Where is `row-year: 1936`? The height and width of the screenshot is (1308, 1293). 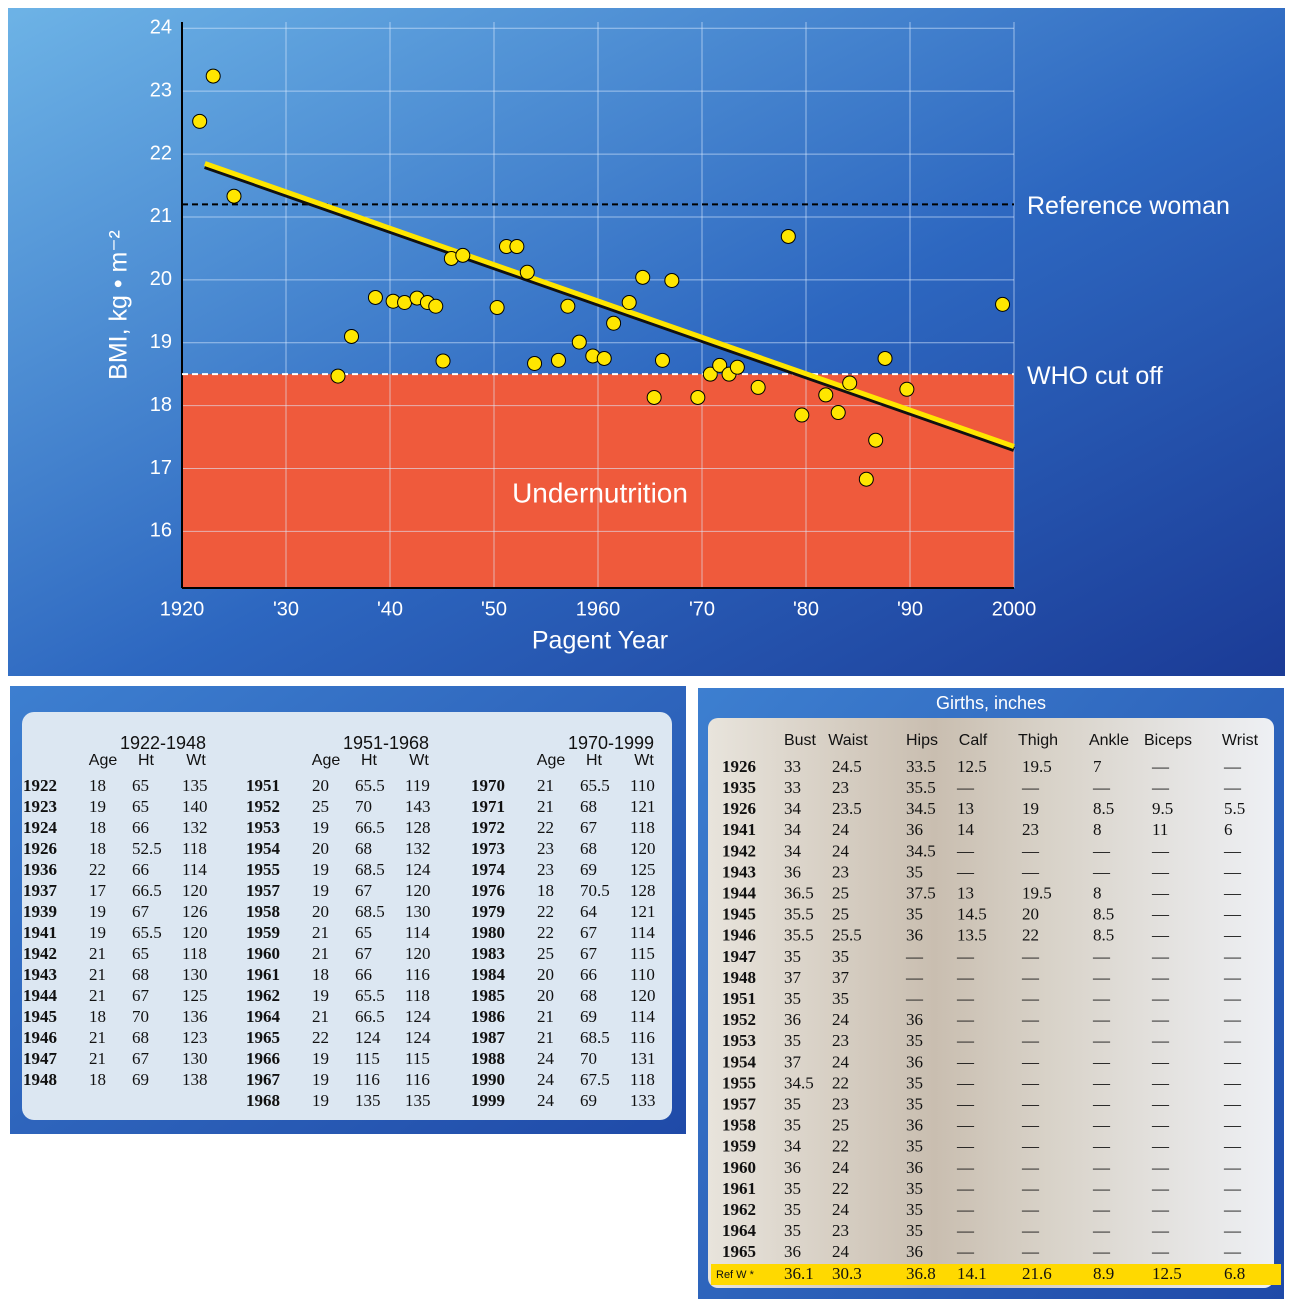 row-year: 1936 is located at coordinates (40, 869).